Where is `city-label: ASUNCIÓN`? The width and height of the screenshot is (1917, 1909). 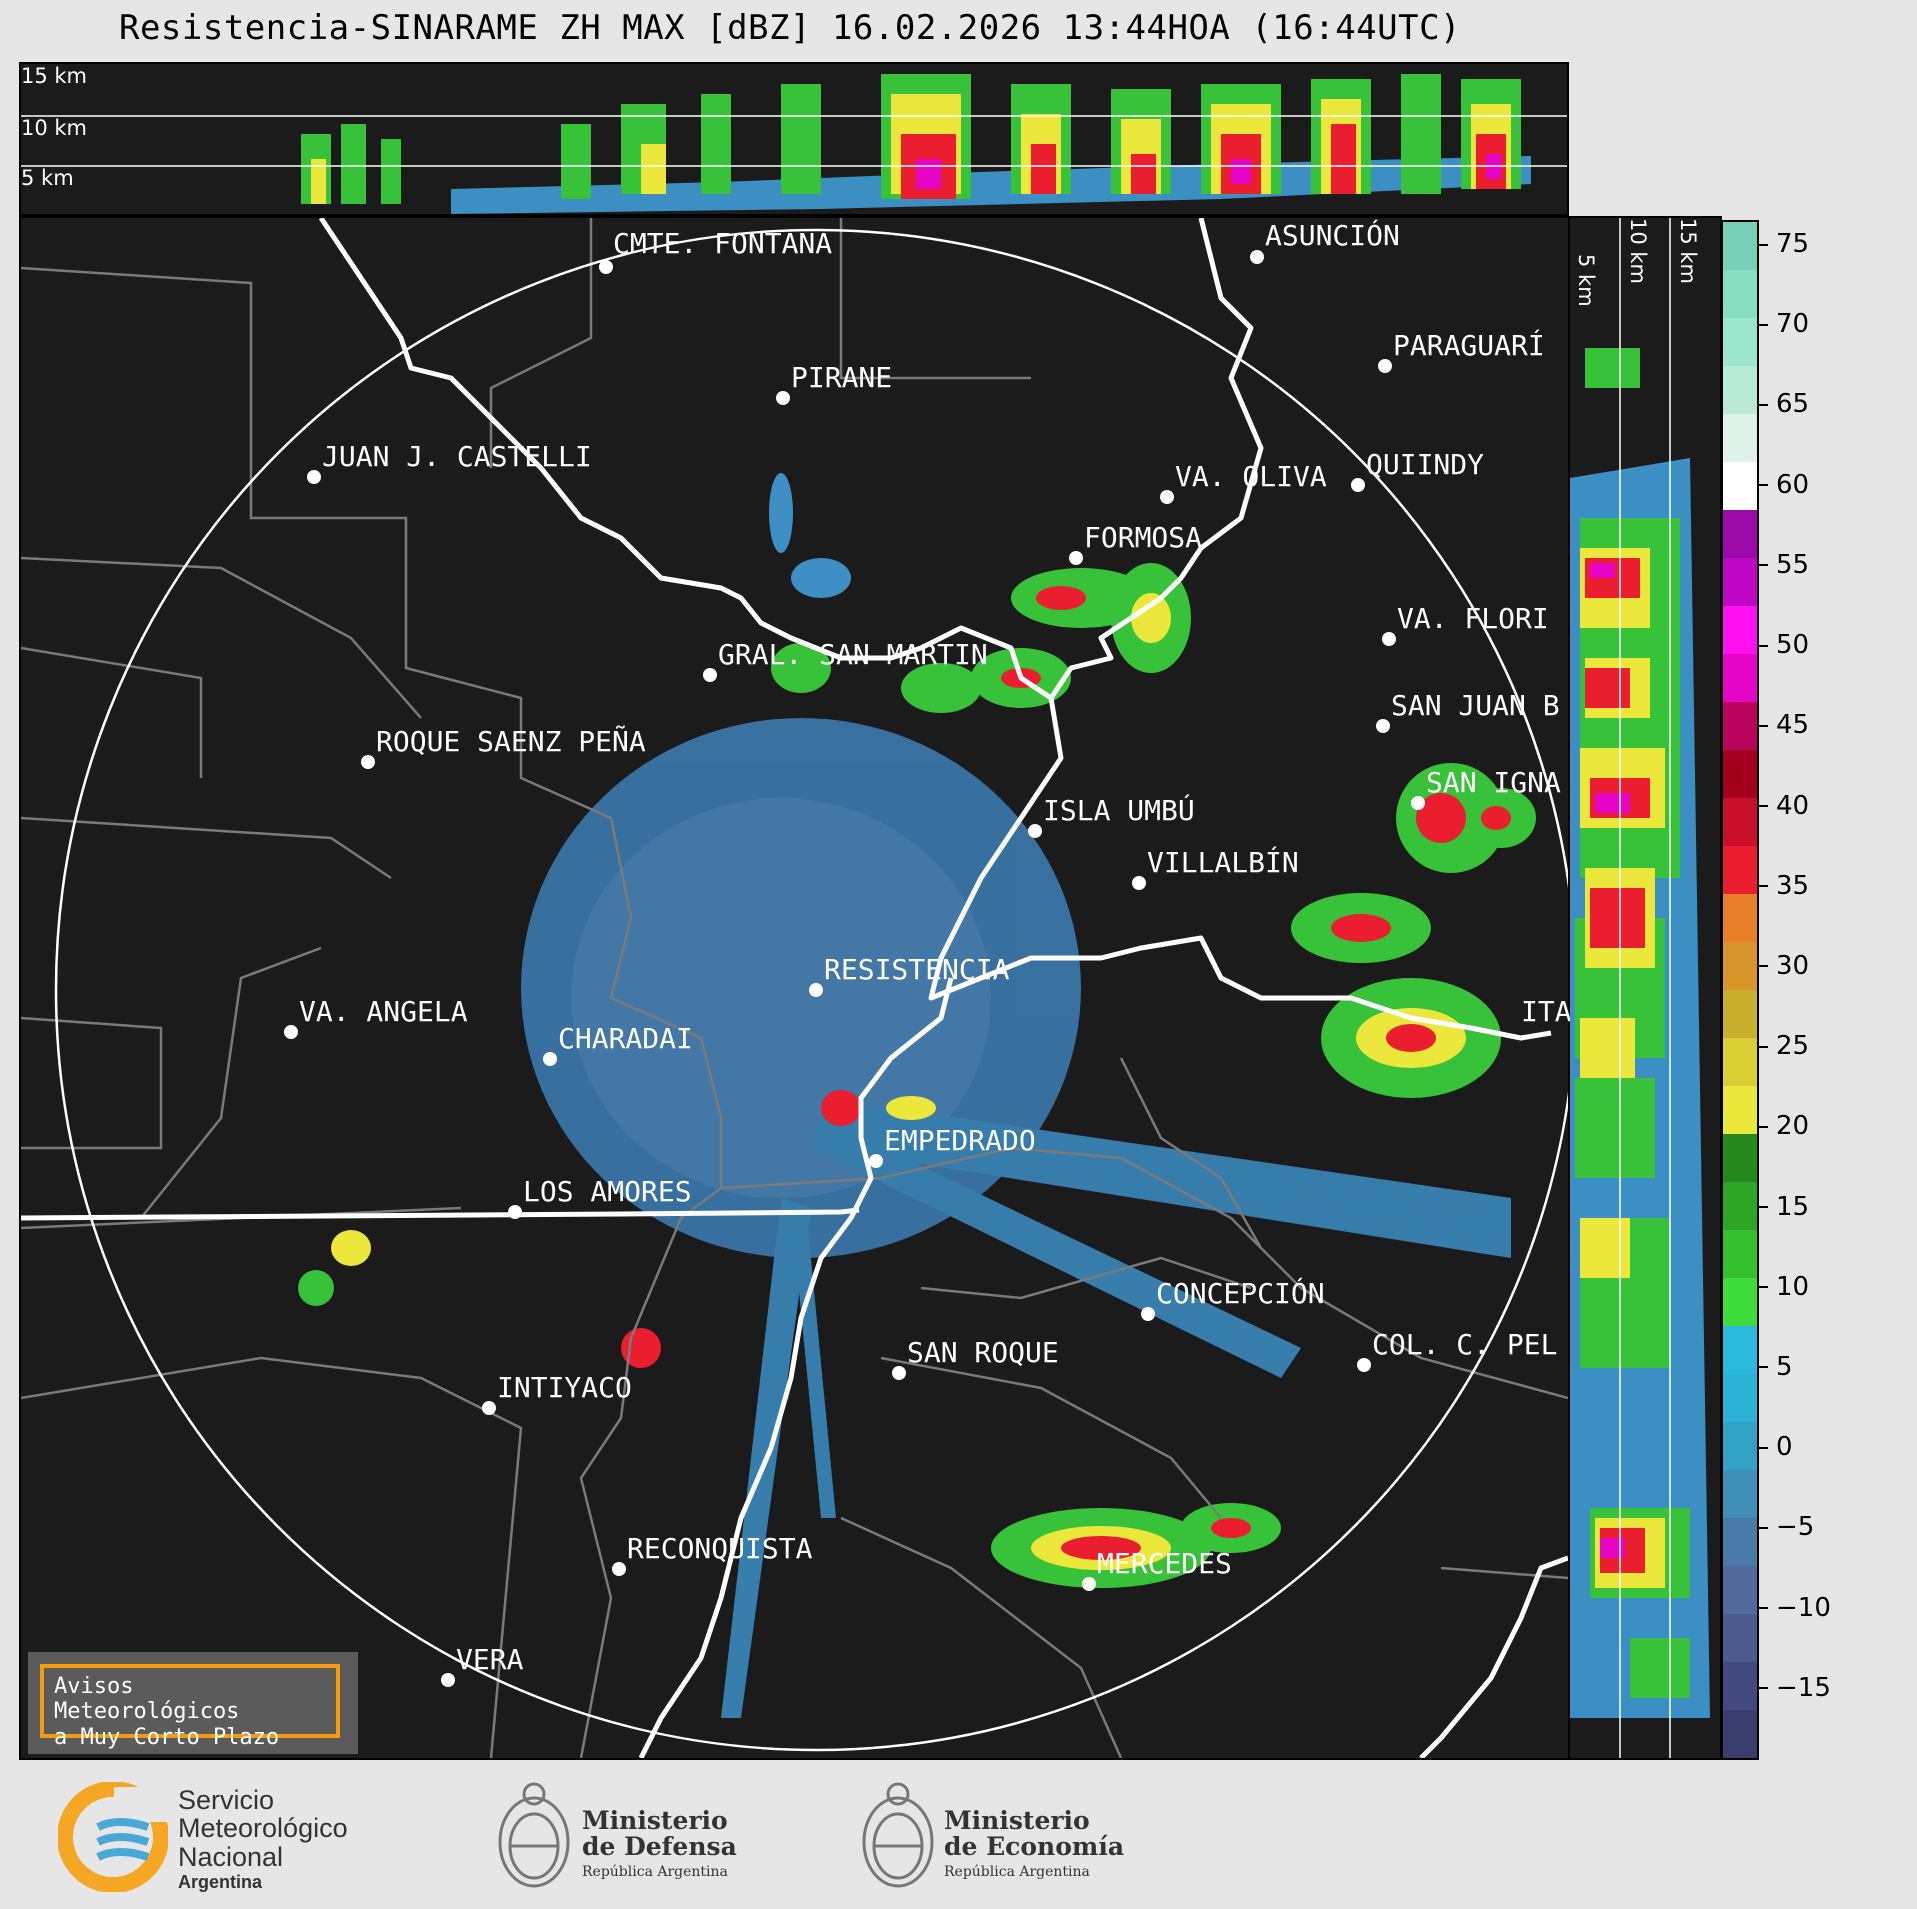
city-label: ASUNCIÓN is located at coordinates (1332, 235).